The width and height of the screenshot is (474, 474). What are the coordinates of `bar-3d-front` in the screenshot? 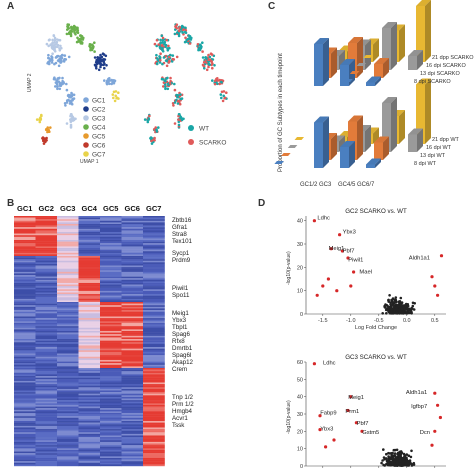 It's located at (318, 65).